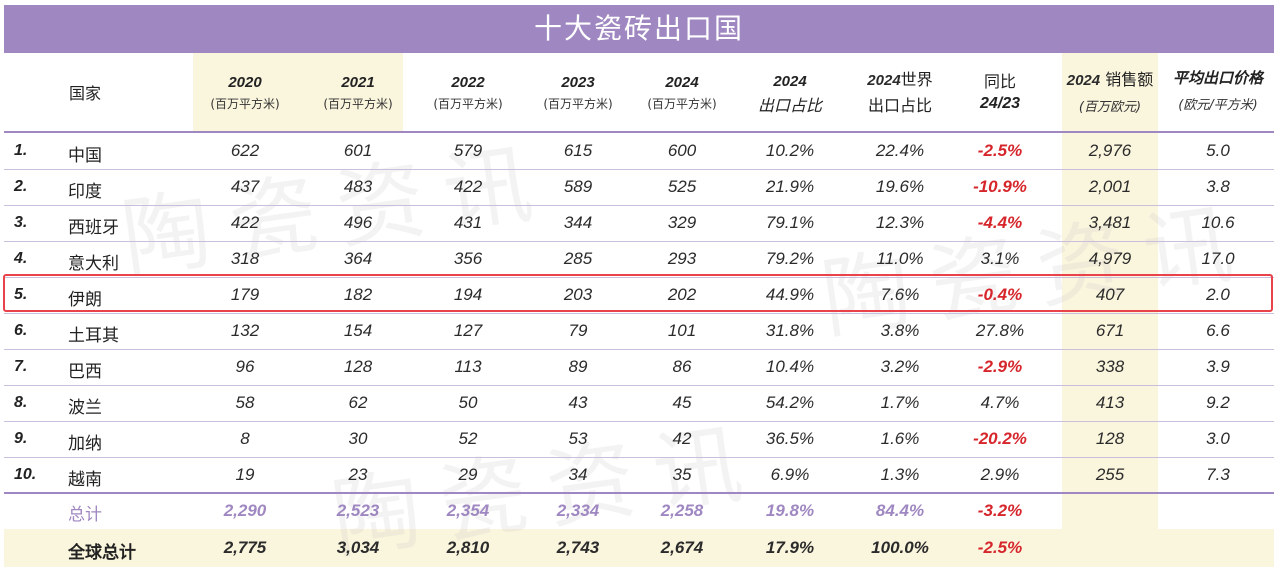 The width and height of the screenshot is (1280, 576). I want to click on row-country: 意大利, so click(93, 264).